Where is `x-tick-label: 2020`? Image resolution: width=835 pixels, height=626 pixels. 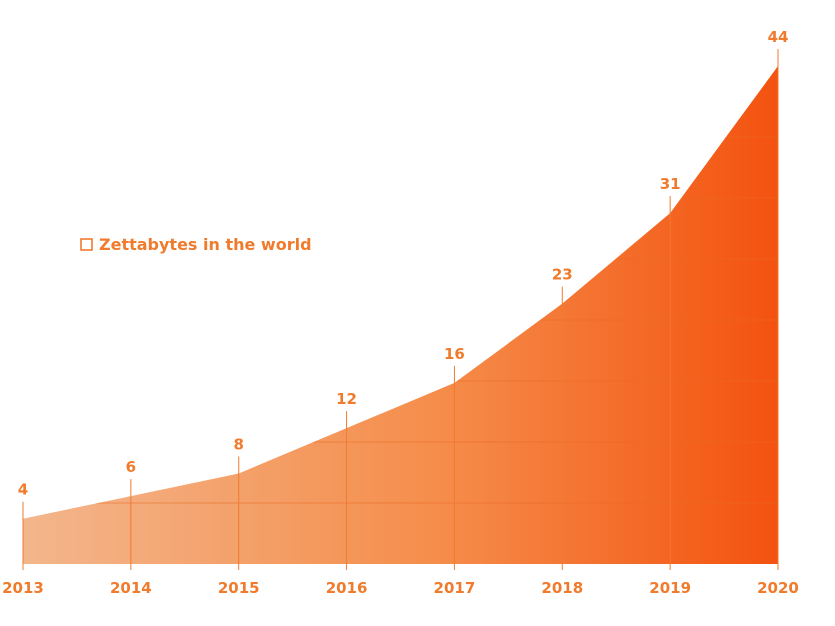
x-tick-label: 2020 is located at coordinates (778, 588).